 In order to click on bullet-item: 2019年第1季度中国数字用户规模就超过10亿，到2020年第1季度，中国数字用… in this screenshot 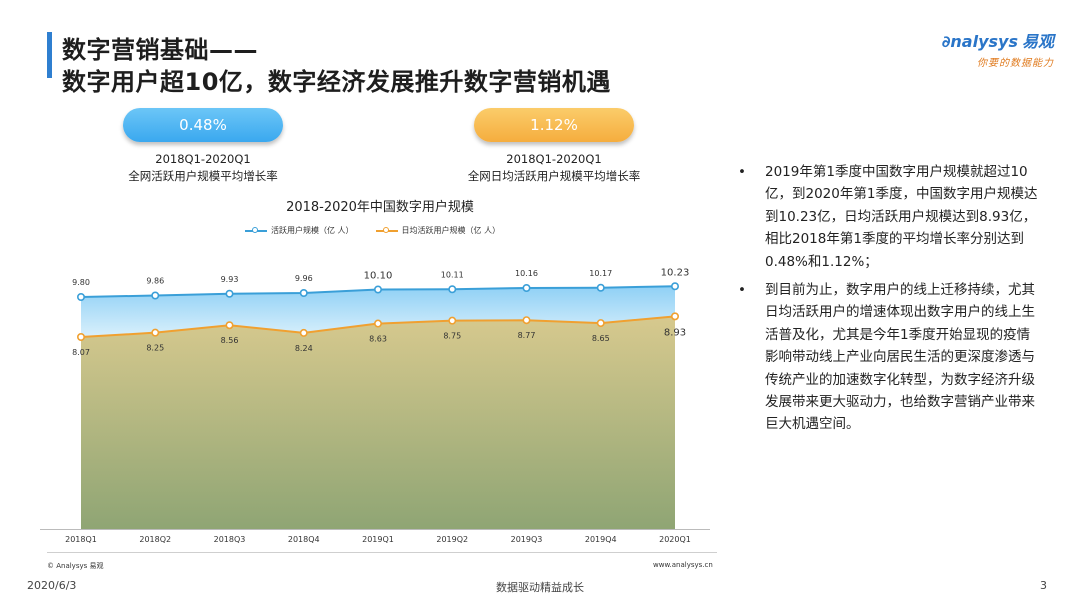, I will do `click(888, 217)`.